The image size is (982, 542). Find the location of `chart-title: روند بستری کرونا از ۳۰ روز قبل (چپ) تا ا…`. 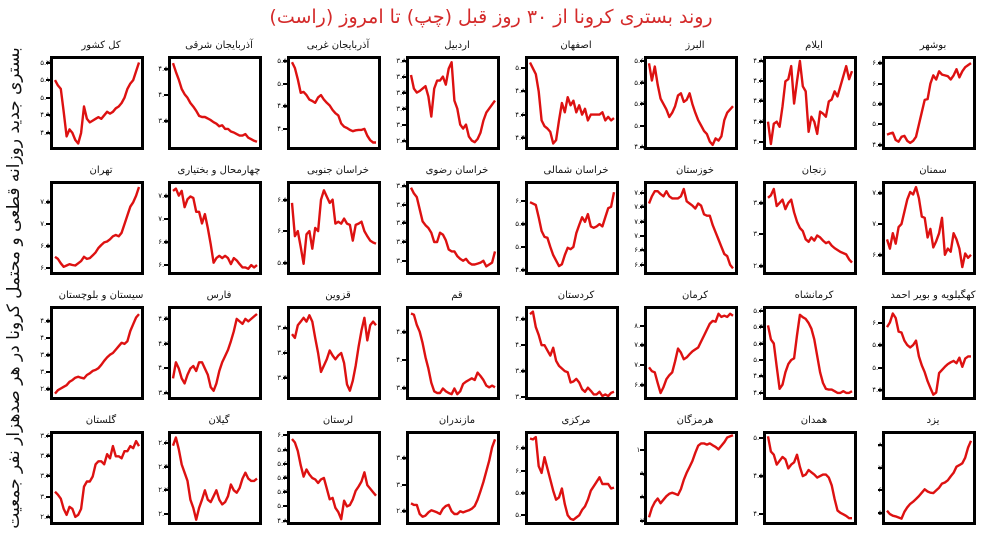

chart-title: روند بستری کرونا از ۳۰ روز قبل (چپ) تا ا… is located at coordinates (491, 17).